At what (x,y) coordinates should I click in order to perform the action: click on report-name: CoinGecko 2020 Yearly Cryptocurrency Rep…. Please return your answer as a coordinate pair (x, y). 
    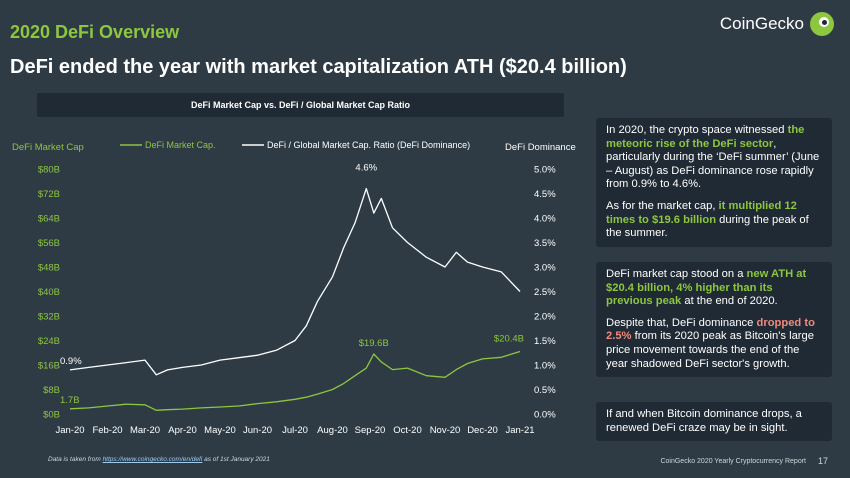
    Looking at the image, I should click on (733, 461).